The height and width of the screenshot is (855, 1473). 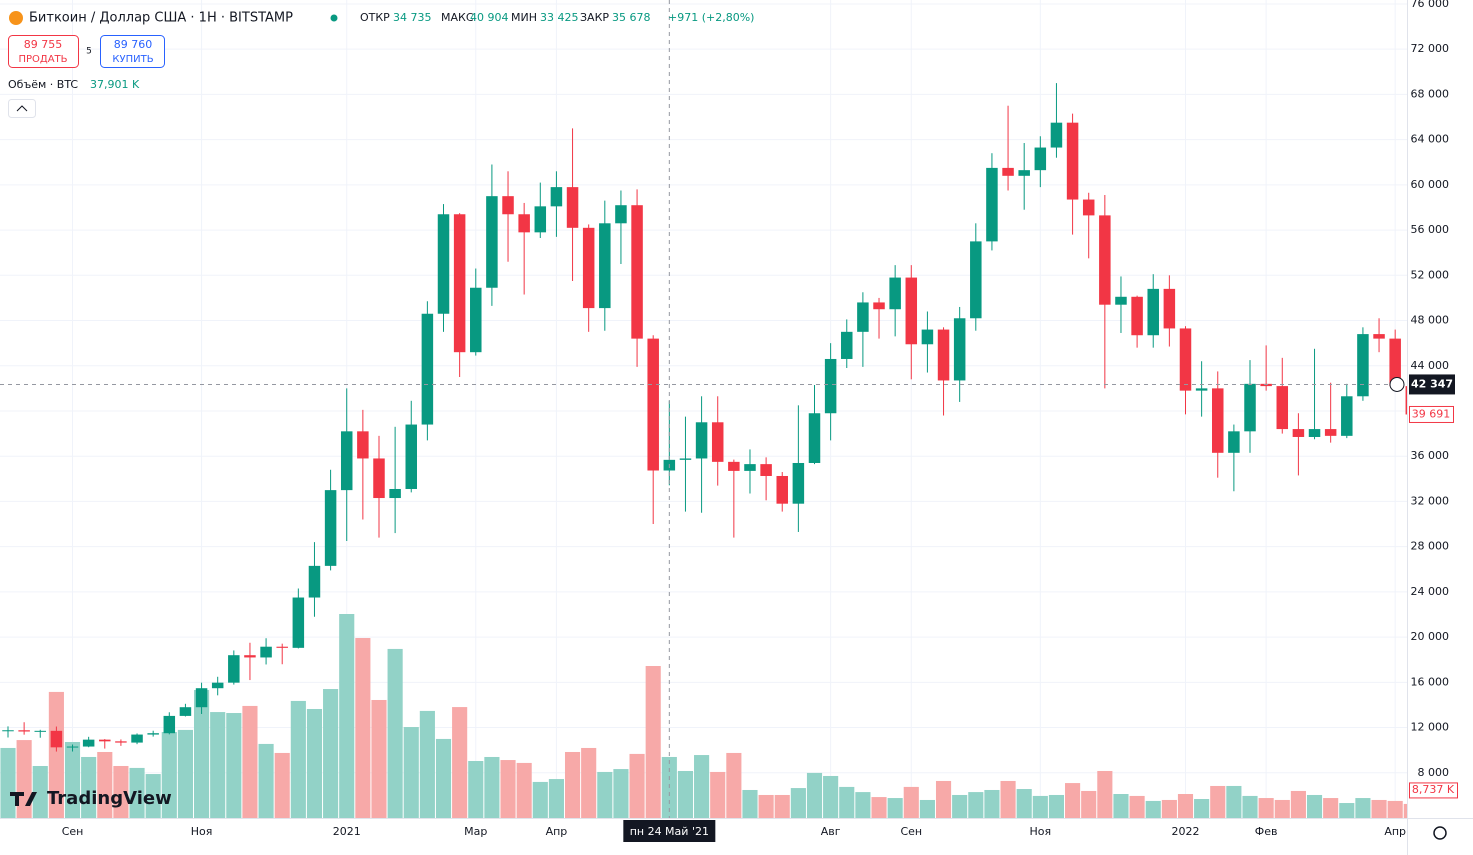 What do you see at coordinates (347, 831) in the screenshot?
I see `x-tick-label: 2021` at bounding box center [347, 831].